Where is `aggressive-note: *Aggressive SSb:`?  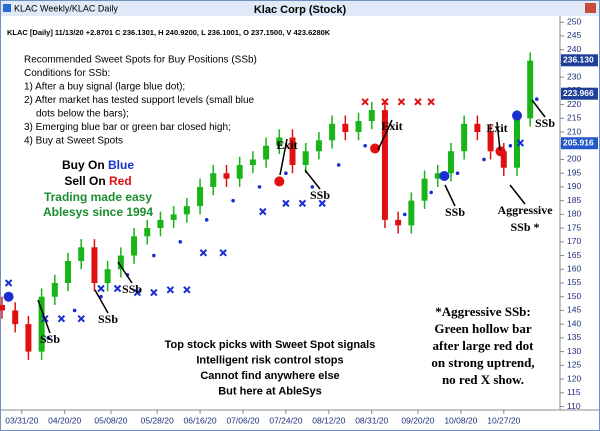
aggressive-note: *Aggressive SSb: is located at coordinates (482, 311).